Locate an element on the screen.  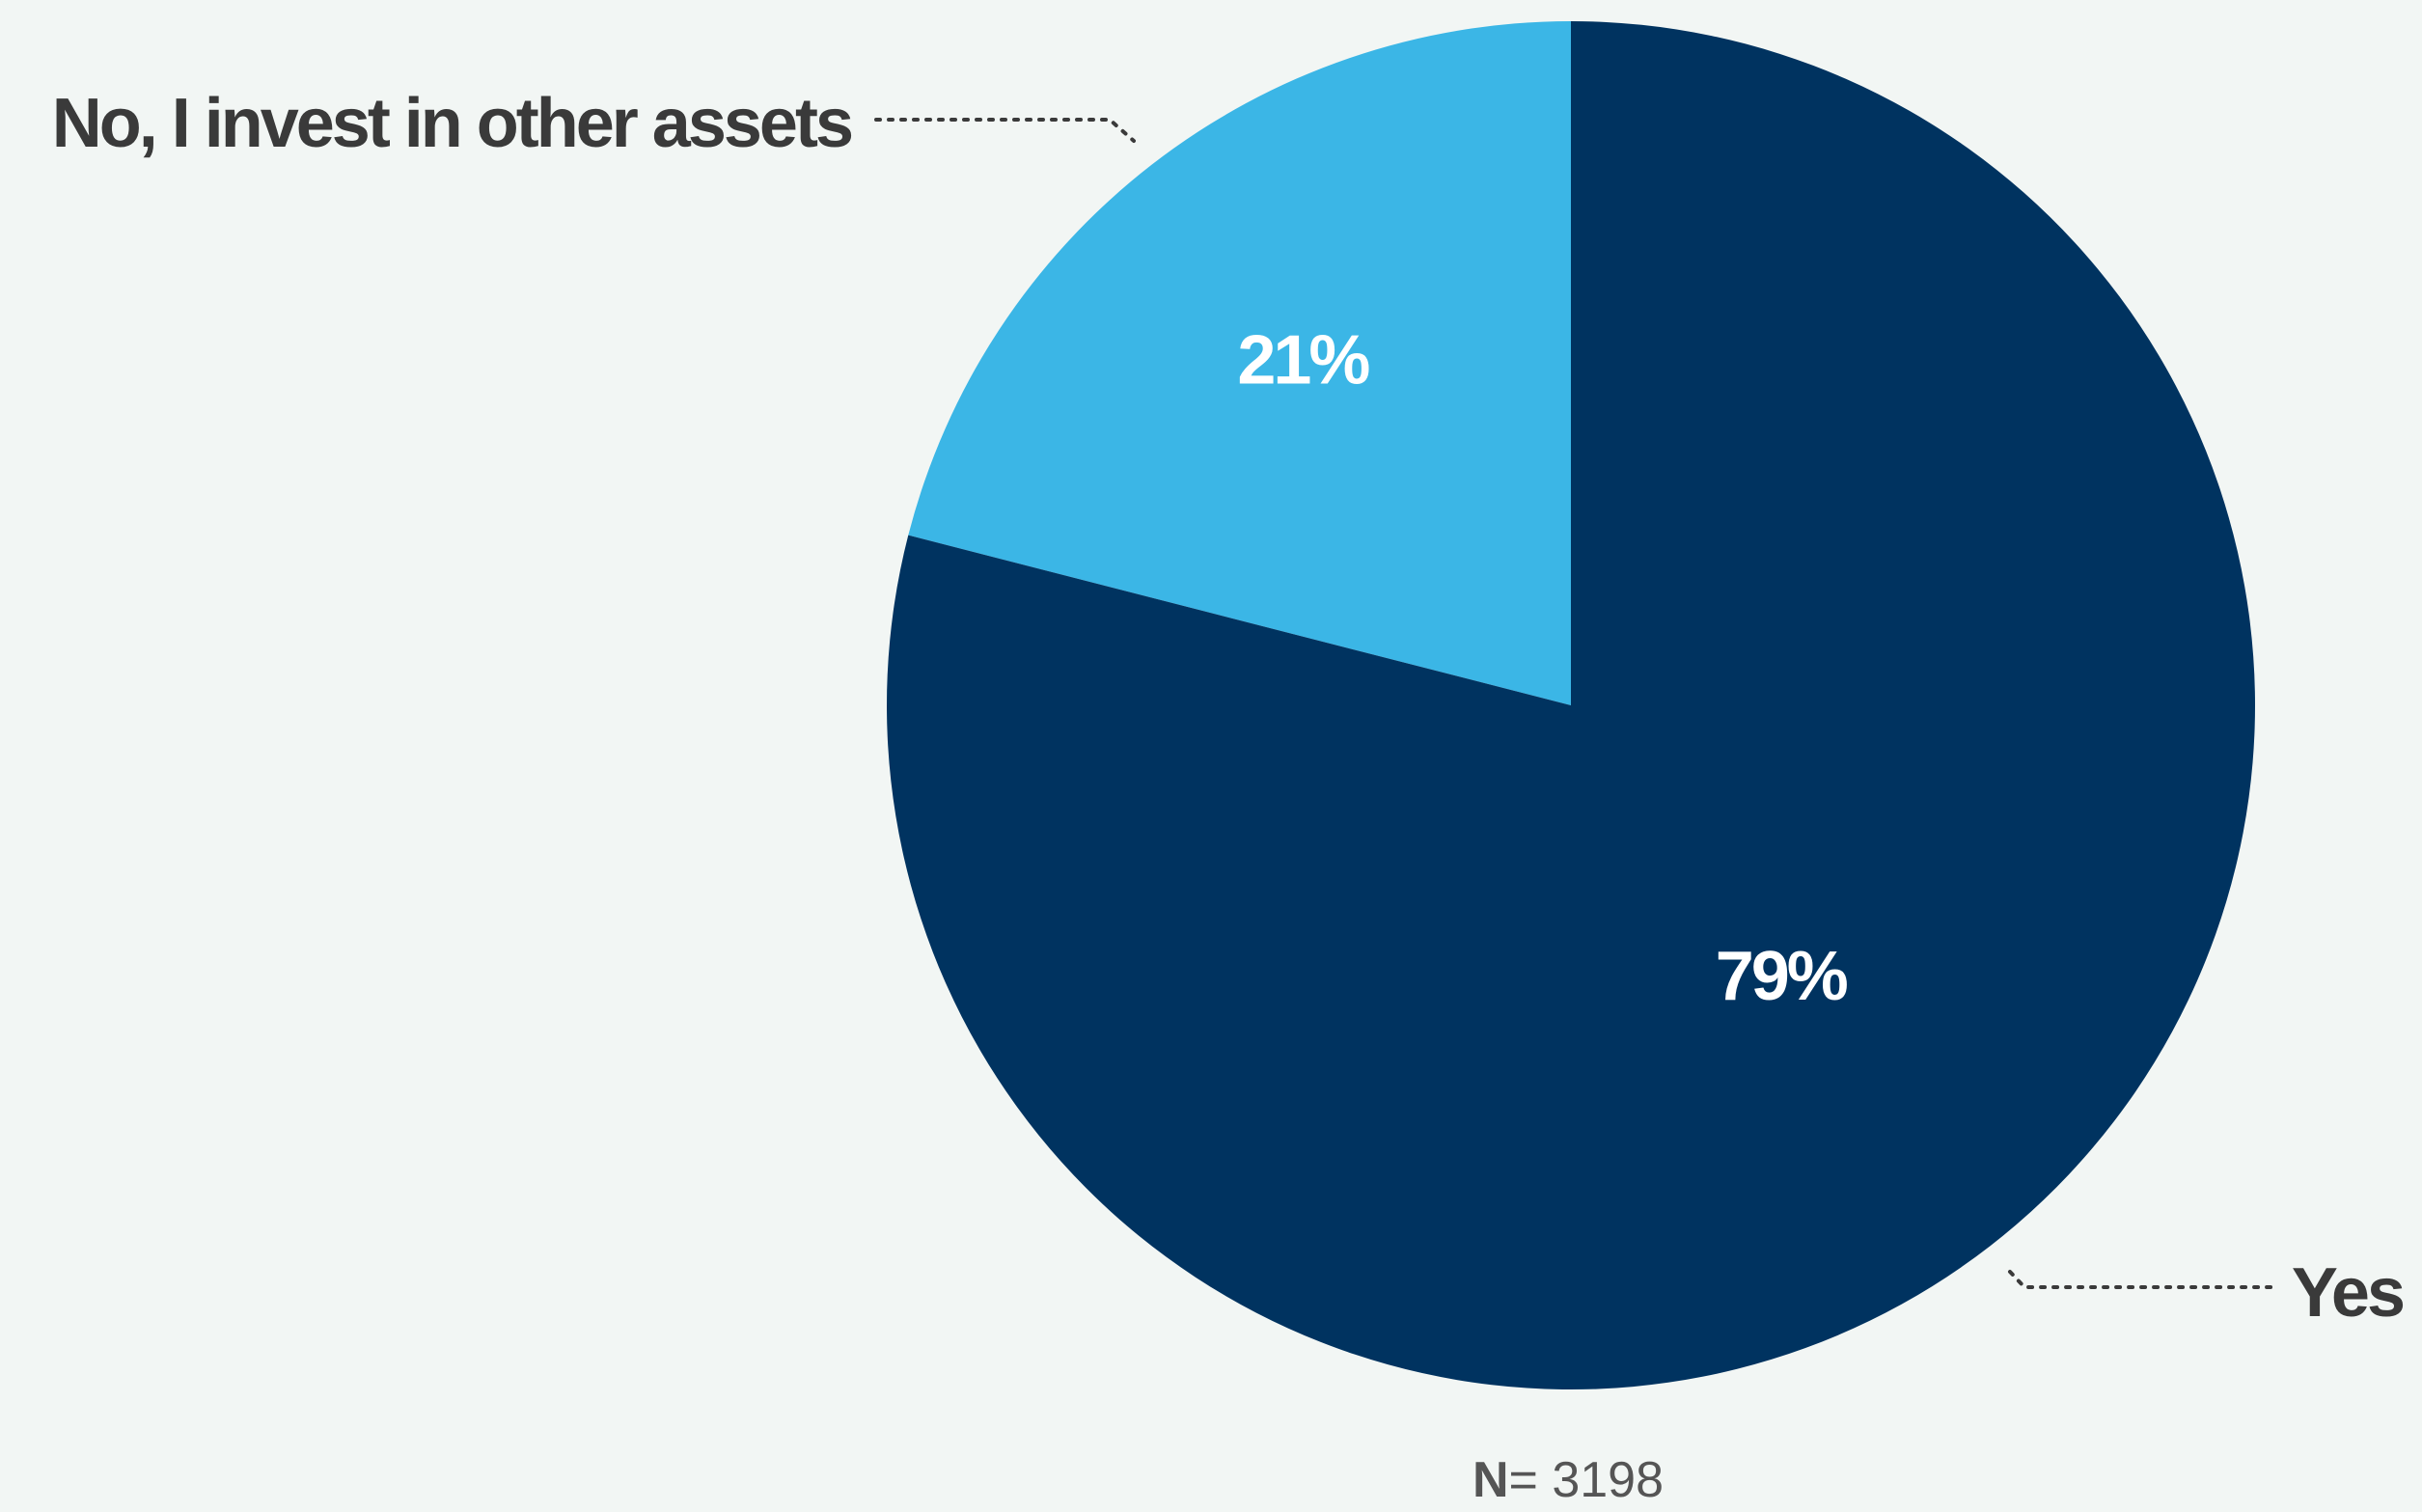
callout-leader-no-i-invest-in-other-assets is located at coordinates (1005, 130).